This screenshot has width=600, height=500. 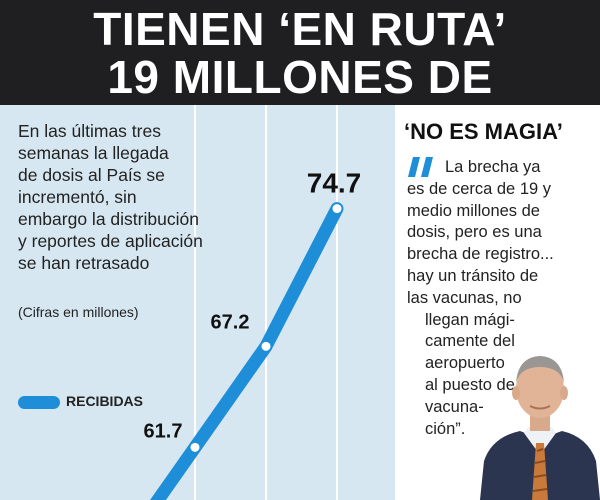 What do you see at coordinates (464, 297) in the screenshot?
I see `quote-line: las vacunas, no` at bounding box center [464, 297].